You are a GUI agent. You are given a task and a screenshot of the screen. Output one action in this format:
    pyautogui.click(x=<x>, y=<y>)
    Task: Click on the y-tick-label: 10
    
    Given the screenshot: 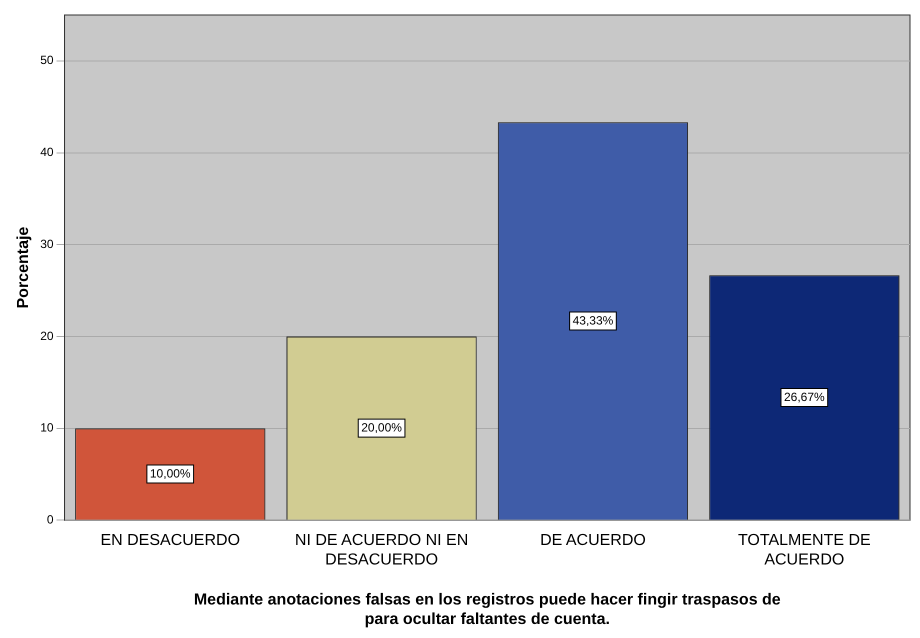 What is the action you would take?
    pyautogui.click(x=47, y=427)
    